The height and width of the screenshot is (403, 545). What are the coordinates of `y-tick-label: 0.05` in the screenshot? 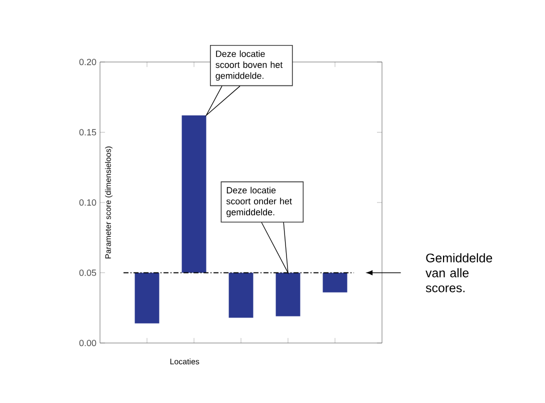 It's located at (87, 273).